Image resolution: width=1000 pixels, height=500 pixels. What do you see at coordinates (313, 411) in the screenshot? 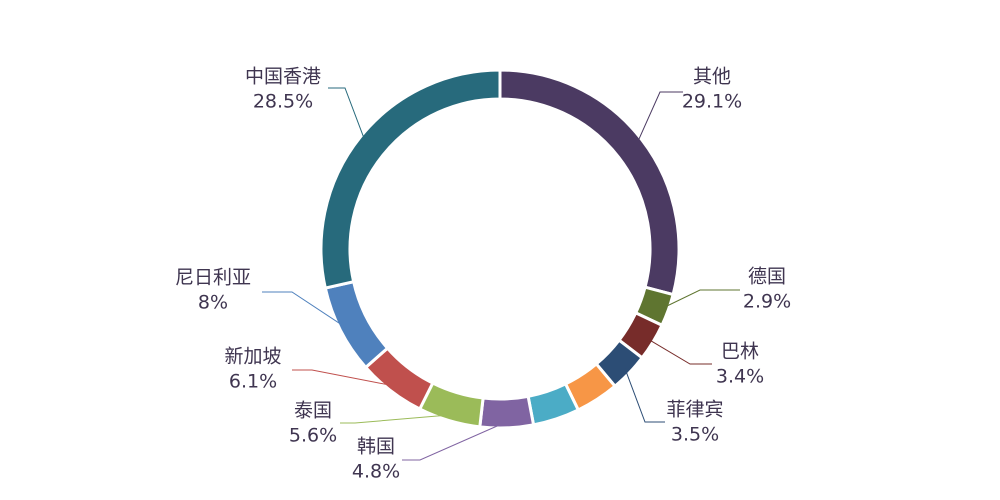
I see `slice-label: 泰国` at bounding box center [313, 411].